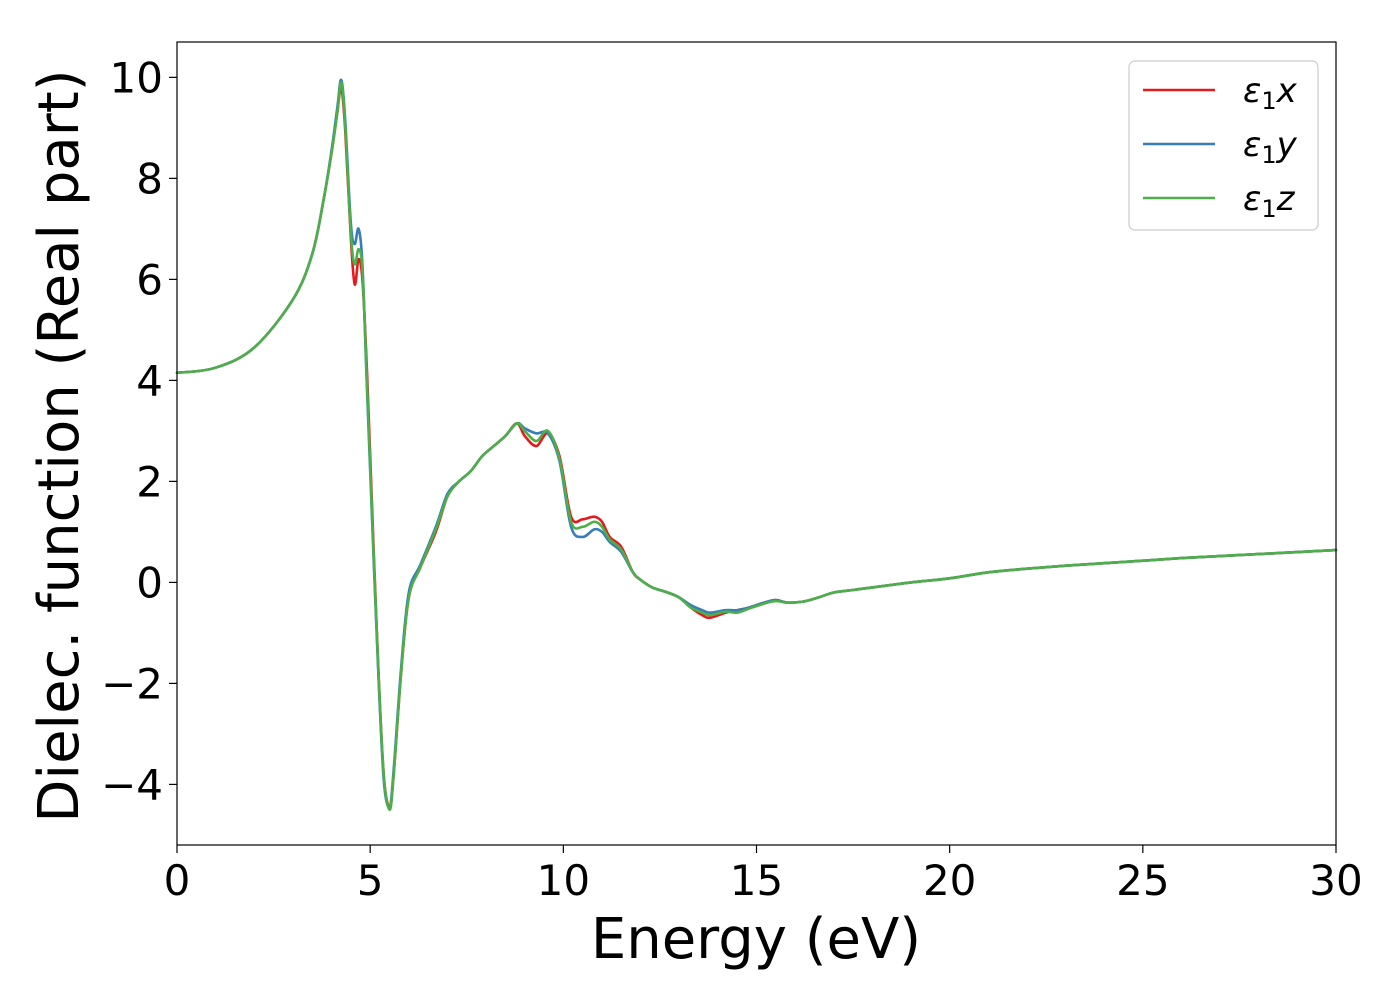 This screenshot has width=1400, height=1000. What do you see at coordinates (1270, 93) in the screenshot?
I see `legend-label-x: ε1x` at bounding box center [1270, 93].